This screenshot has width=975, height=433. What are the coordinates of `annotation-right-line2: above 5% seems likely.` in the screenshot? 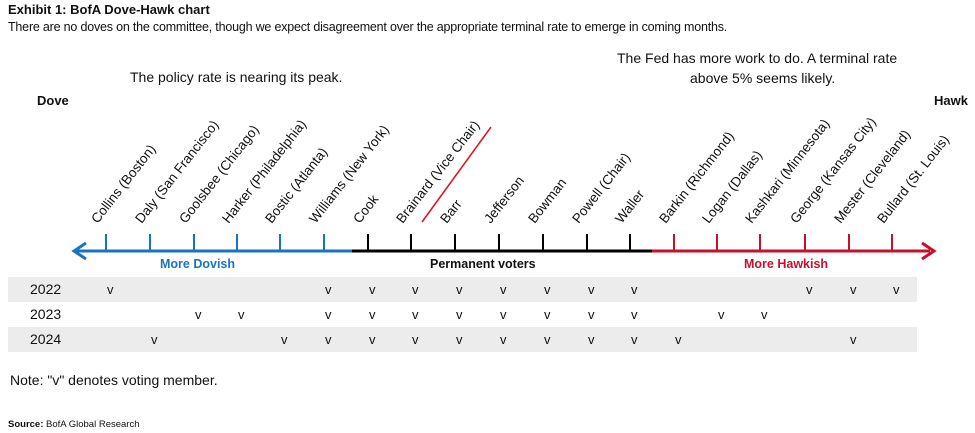 It's located at (763, 78).